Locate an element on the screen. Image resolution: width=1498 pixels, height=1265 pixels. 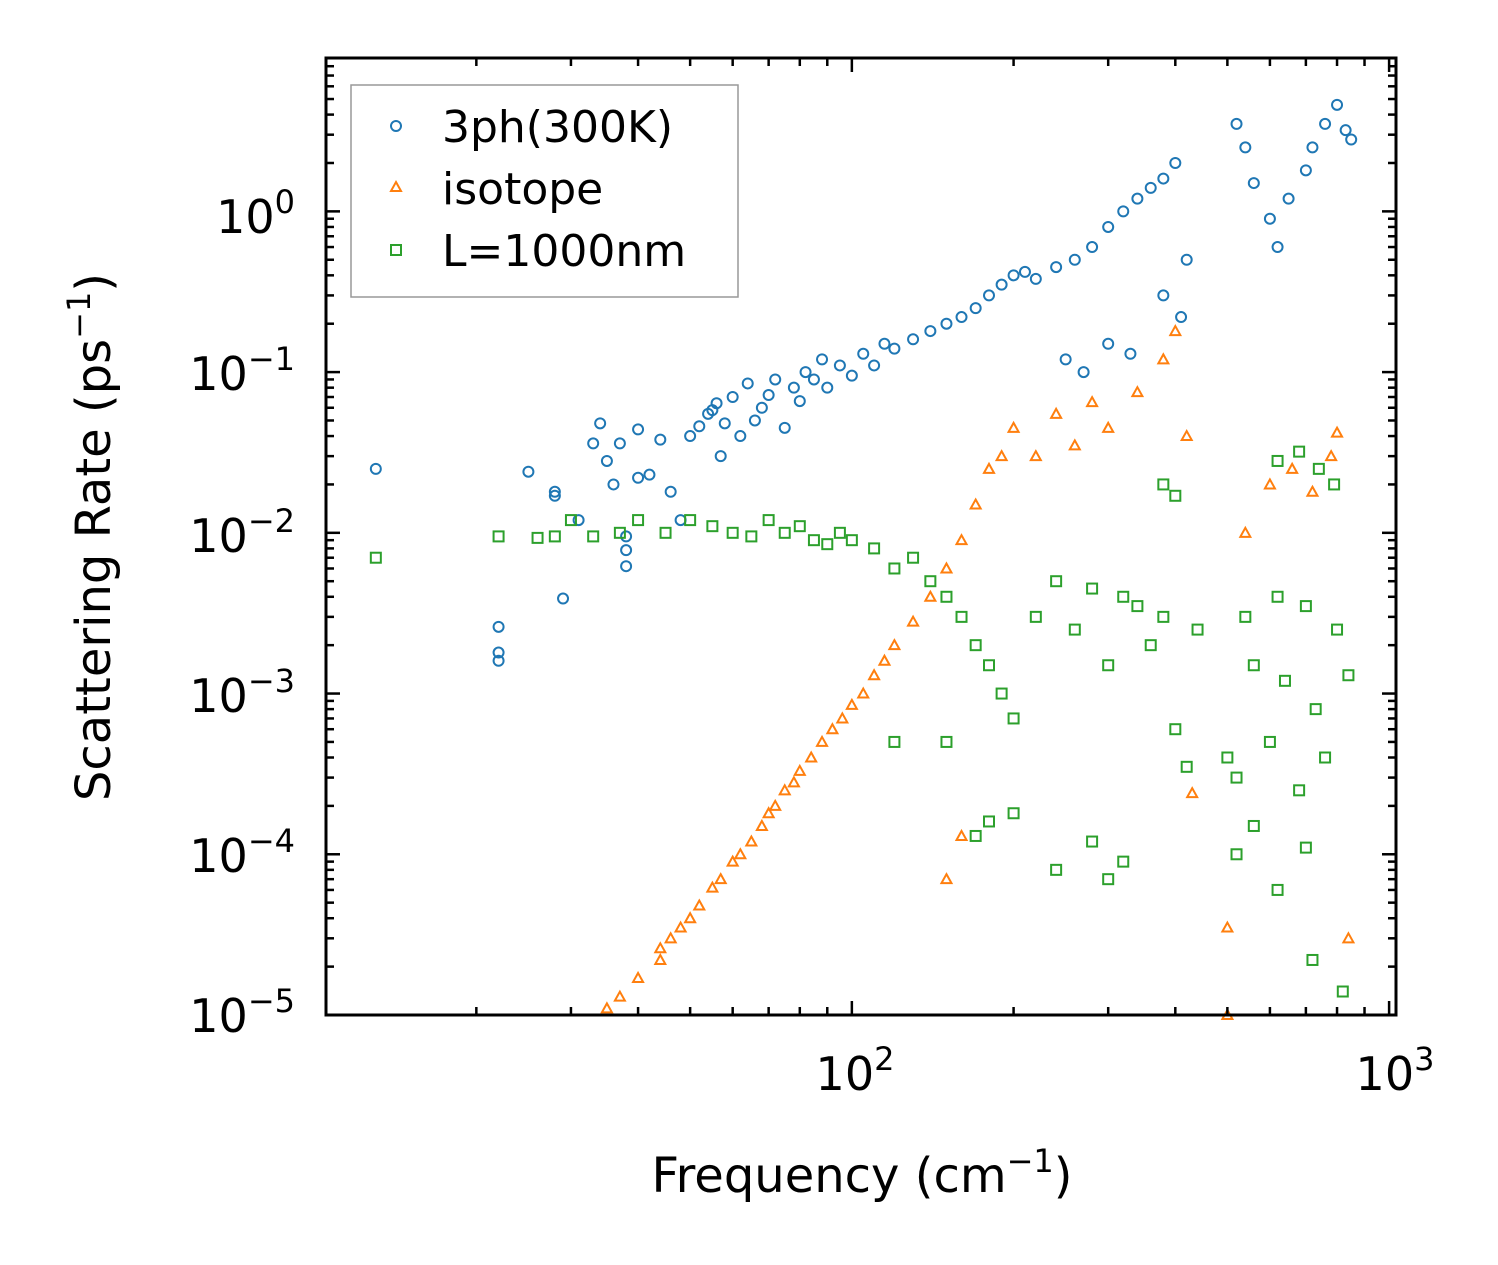
x-tick-label-1: 103 is located at coordinates (1395, 1070).